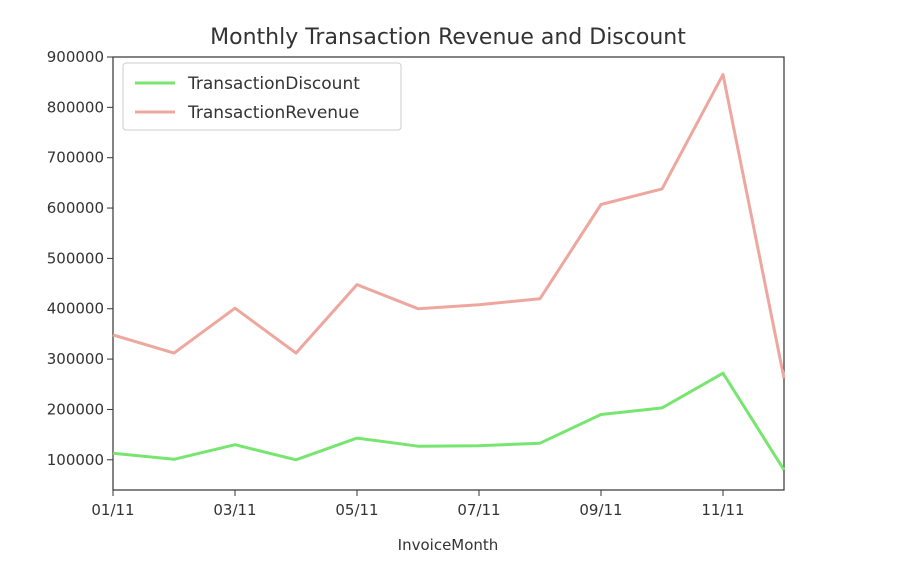 The height and width of the screenshot is (576, 906). I want to click on legend-box, so click(262, 96).